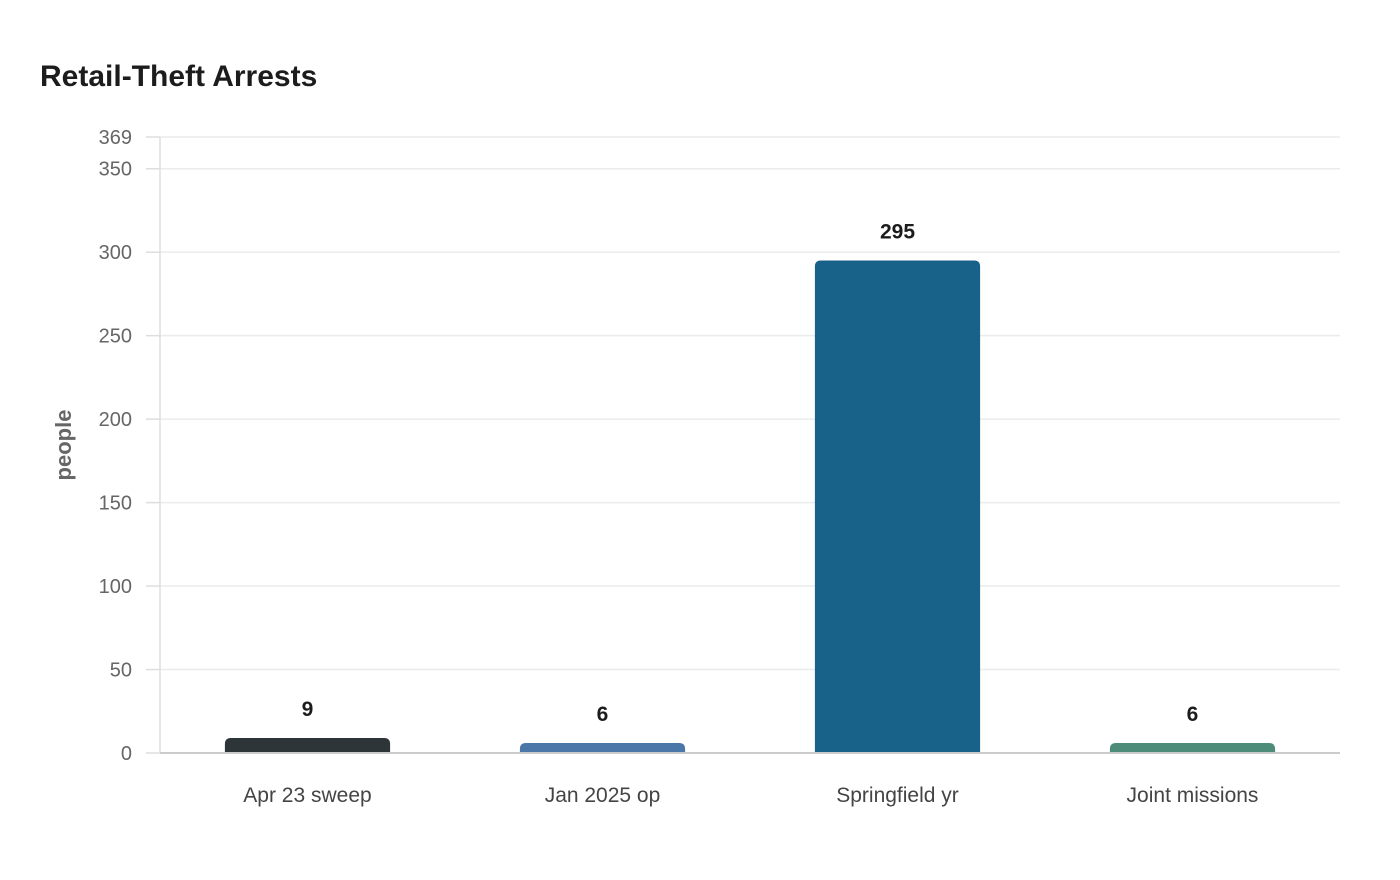  What do you see at coordinates (115, 170) in the screenshot?
I see `y-tick-label: 350` at bounding box center [115, 170].